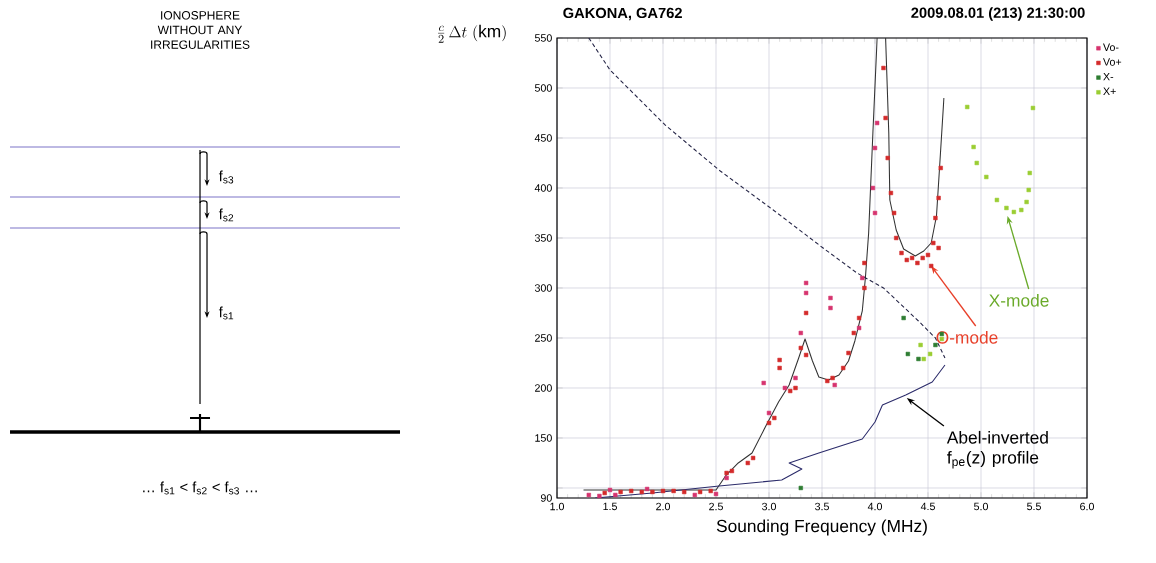  Describe the element at coordinates (226, 215) in the screenshot. I see `text: f$_{s2}$` at that location.